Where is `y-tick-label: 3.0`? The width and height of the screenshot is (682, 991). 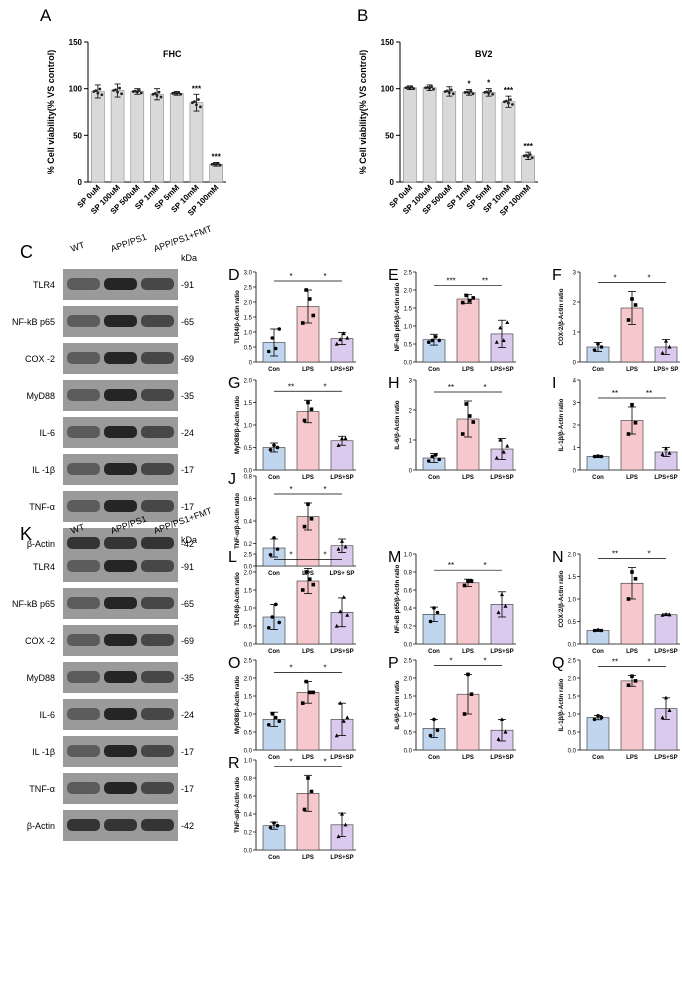 y-tick-label: 3.0 is located at coordinates (248, 274).